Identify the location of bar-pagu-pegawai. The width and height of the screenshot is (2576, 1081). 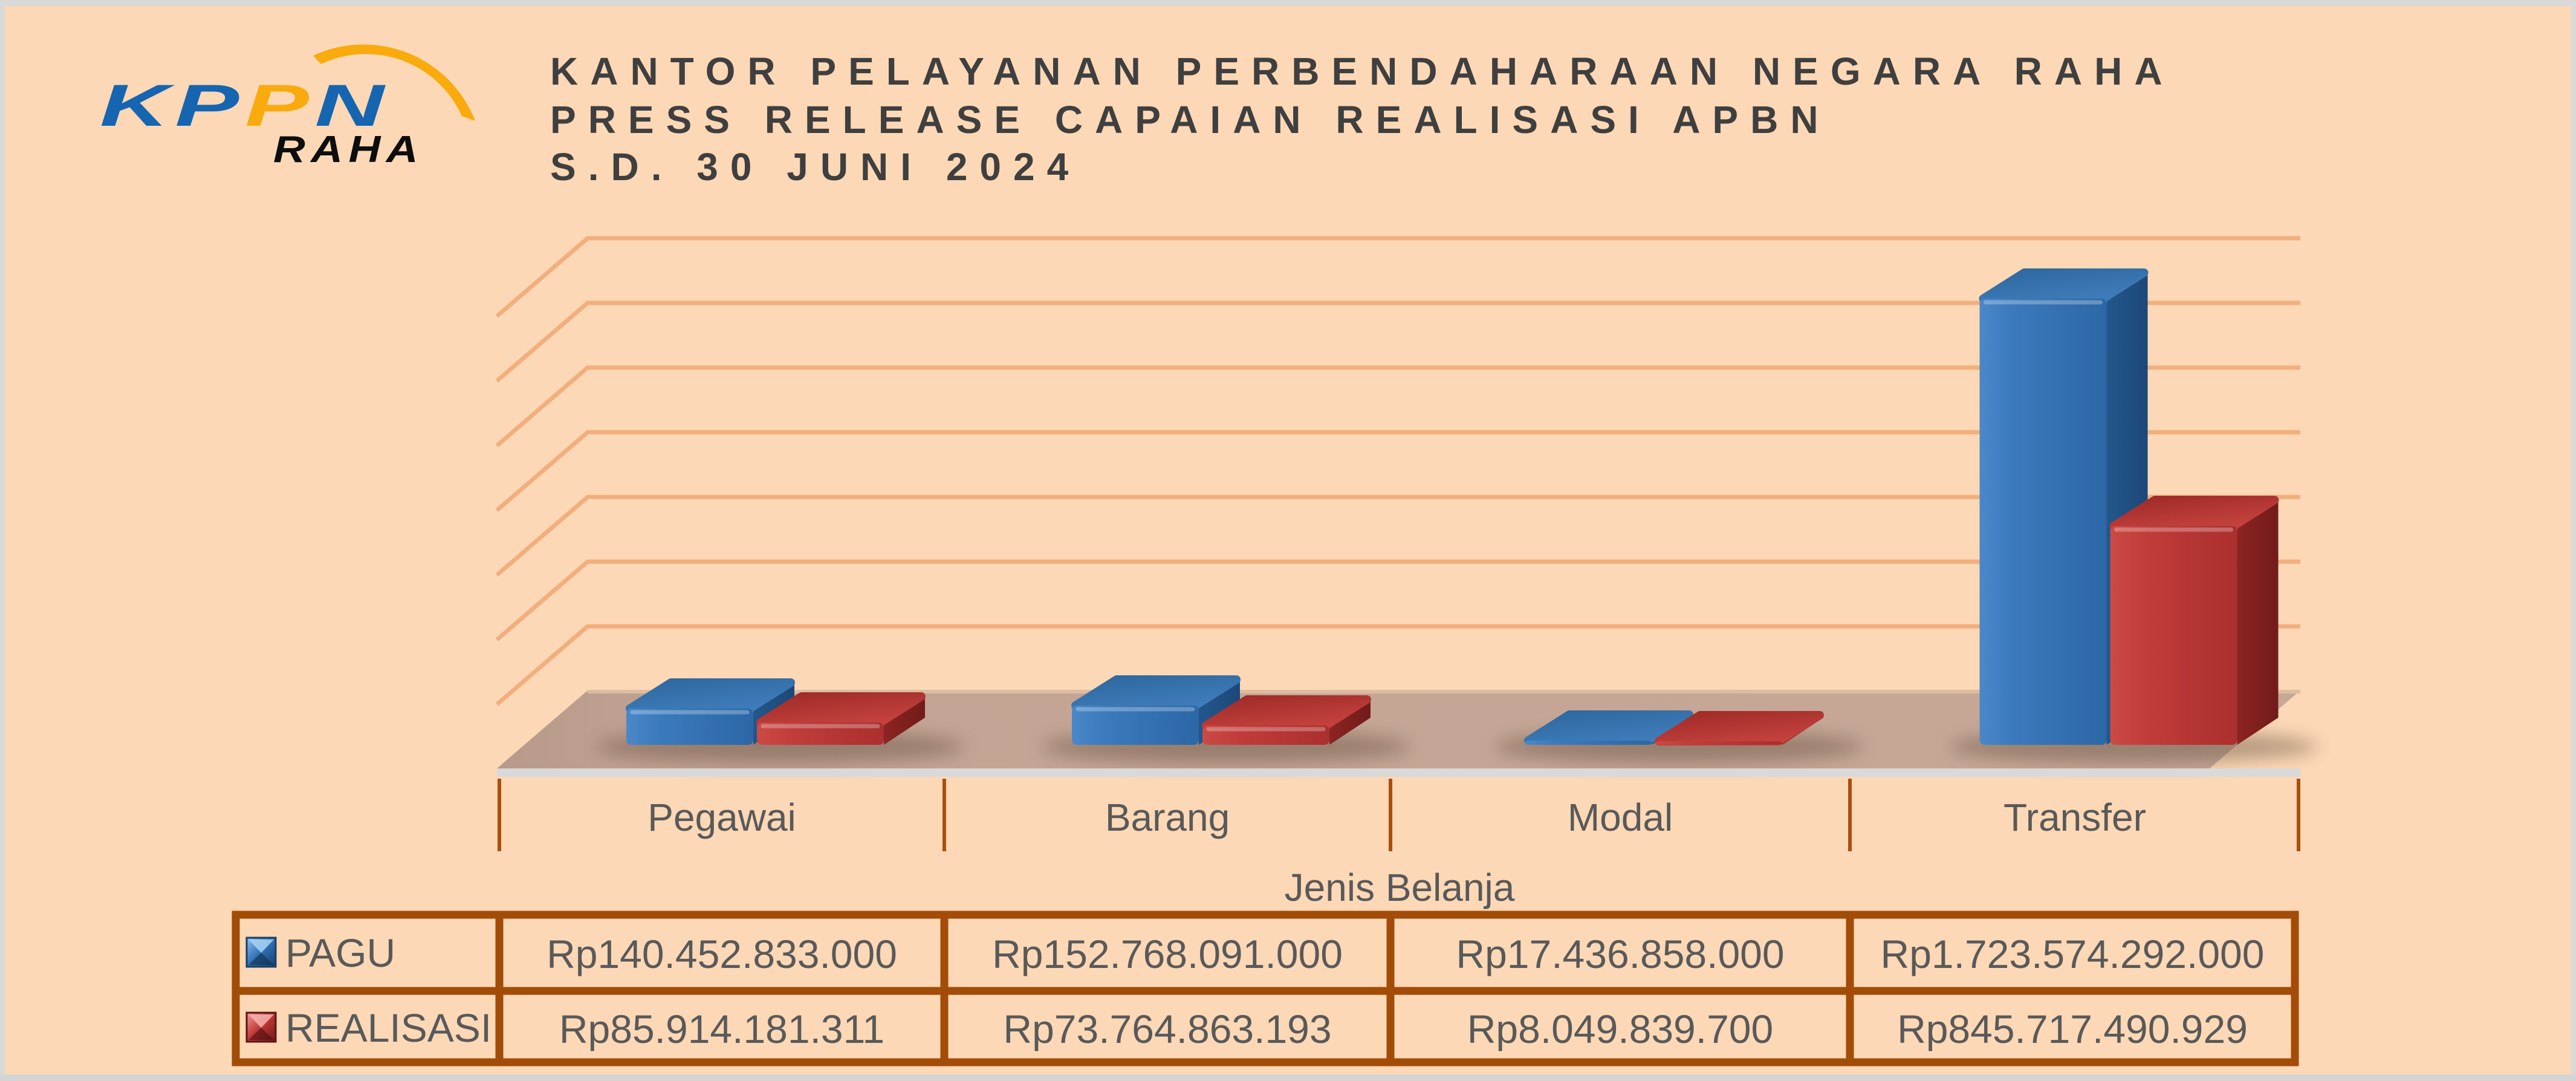
(711, 712).